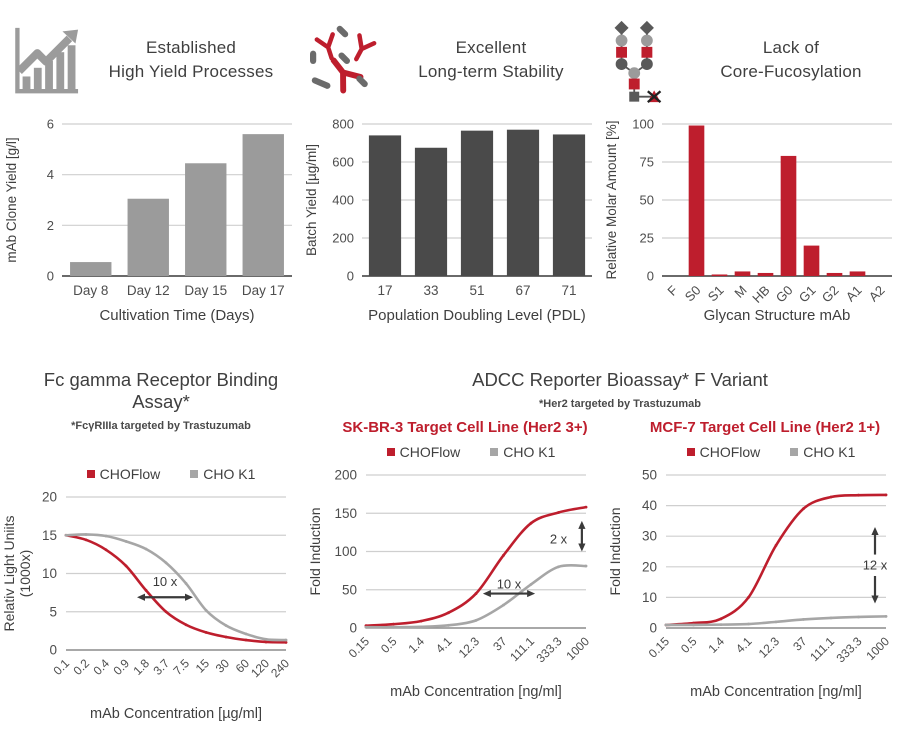 This screenshot has width=900, height=742. I want to click on y-tick-label: 100, so click(643, 124).